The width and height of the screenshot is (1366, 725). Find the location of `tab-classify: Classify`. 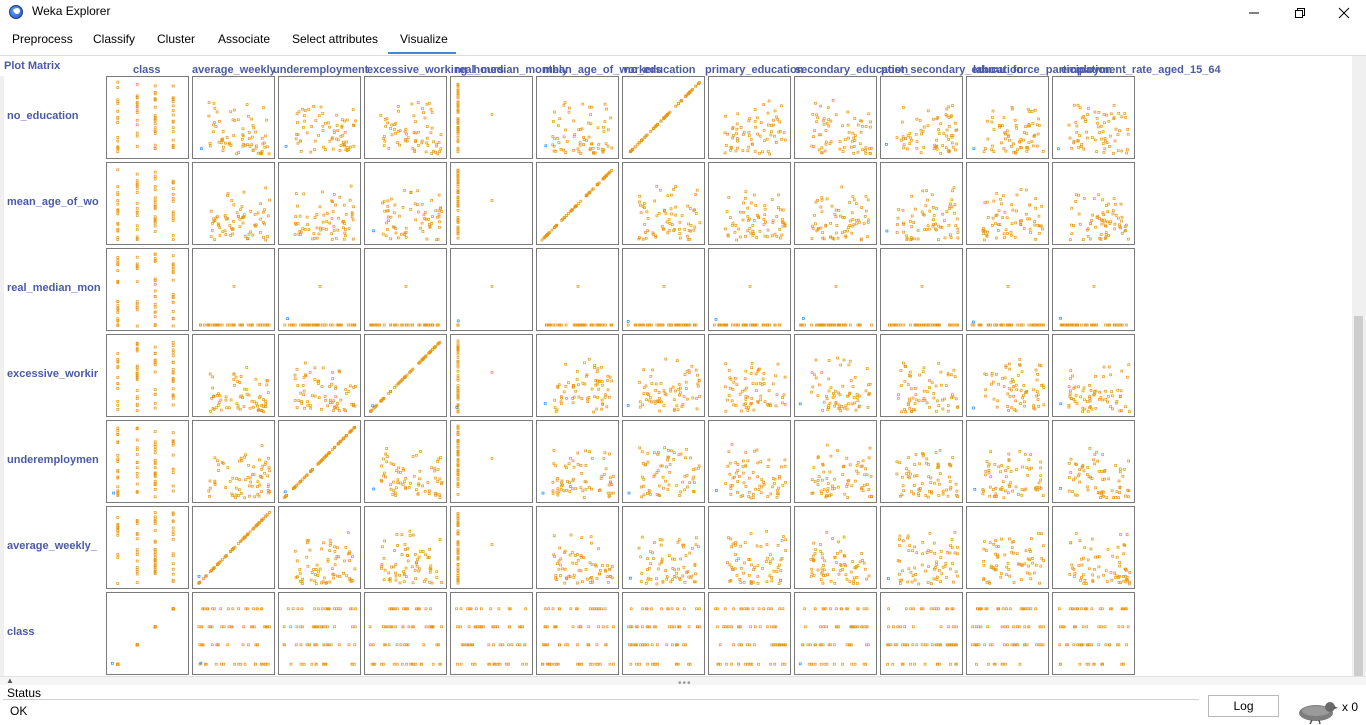

tab-classify: Classify is located at coordinates (114, 39).